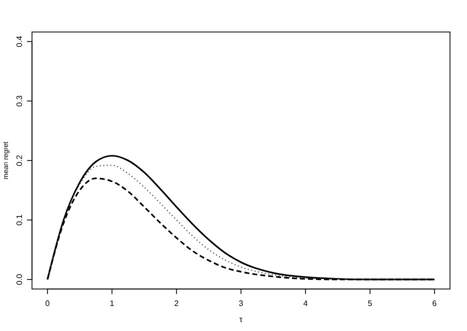 This screenshot has width=467, height=331. What do you see at coordinates (47, 303) in the screenshot?
I see `x-tick-label: 0` at bounding box center [47, 303].